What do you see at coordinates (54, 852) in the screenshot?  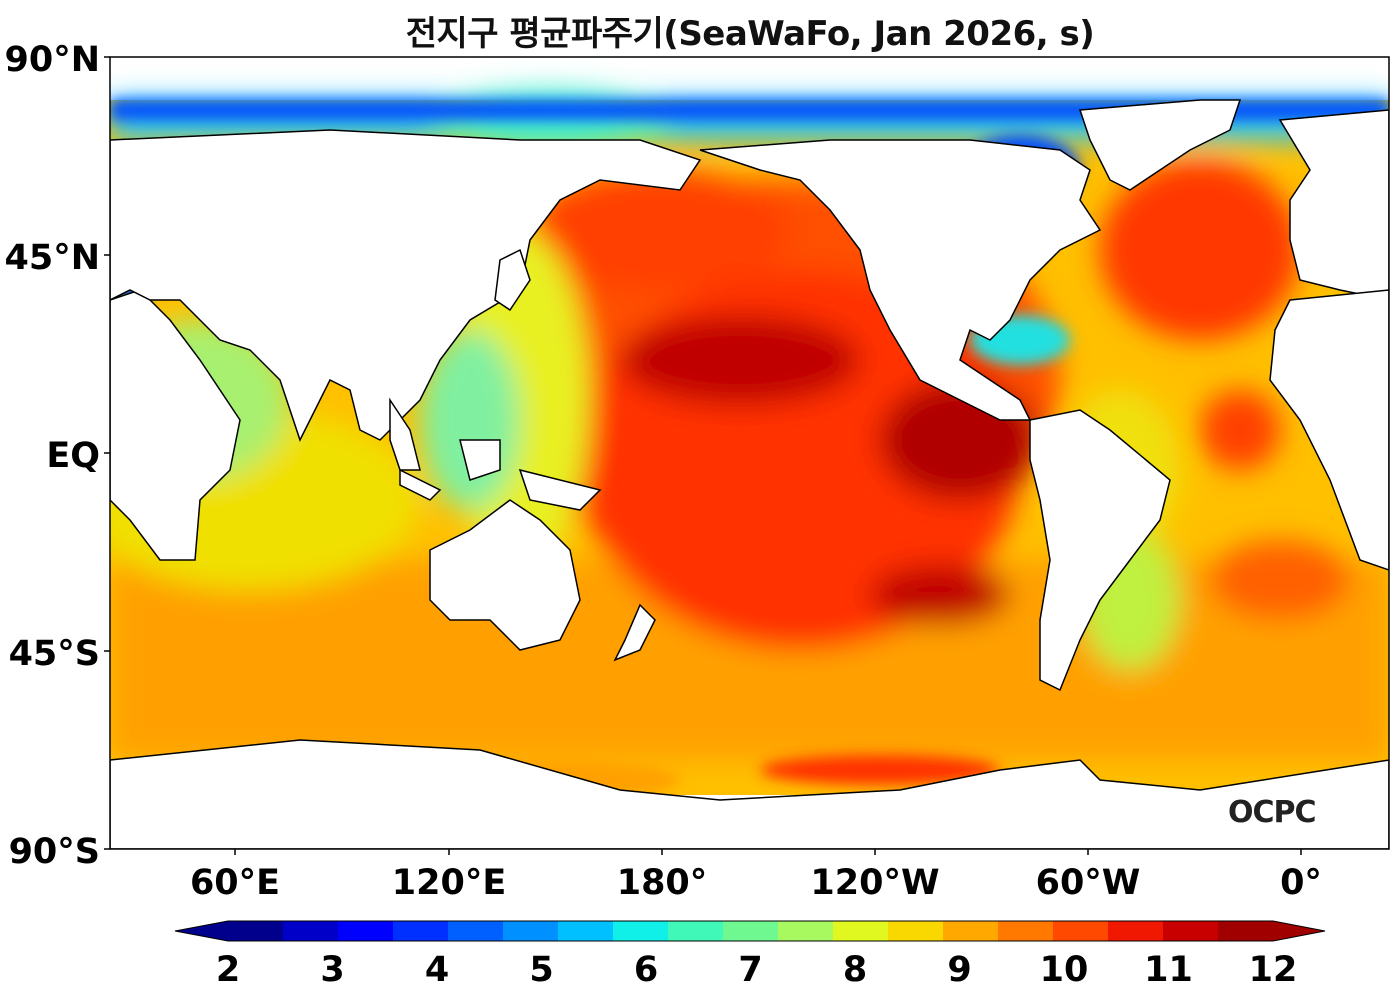 I see `lat-tick-90s: 90°S` at bounding box center [54, 852].